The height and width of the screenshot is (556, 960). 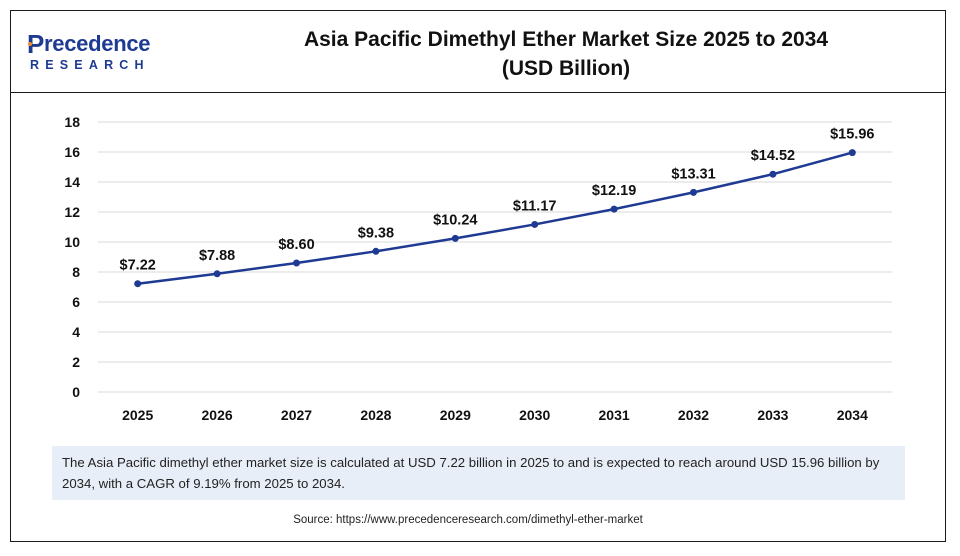 I want to click on x-tick-label: 2027, so click(x=296, y=415).